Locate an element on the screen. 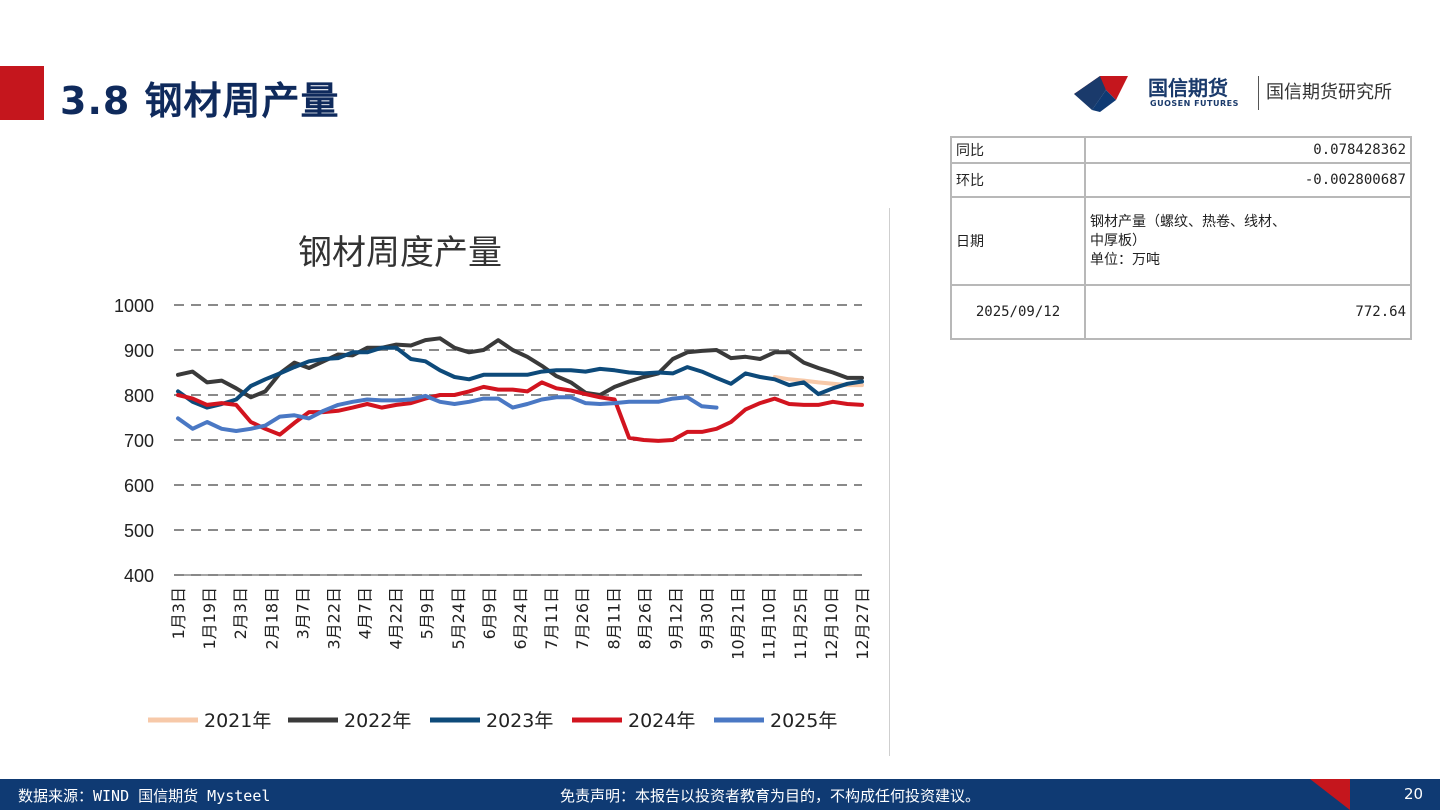  chart-series-lines is located at coordinates (520, 389).